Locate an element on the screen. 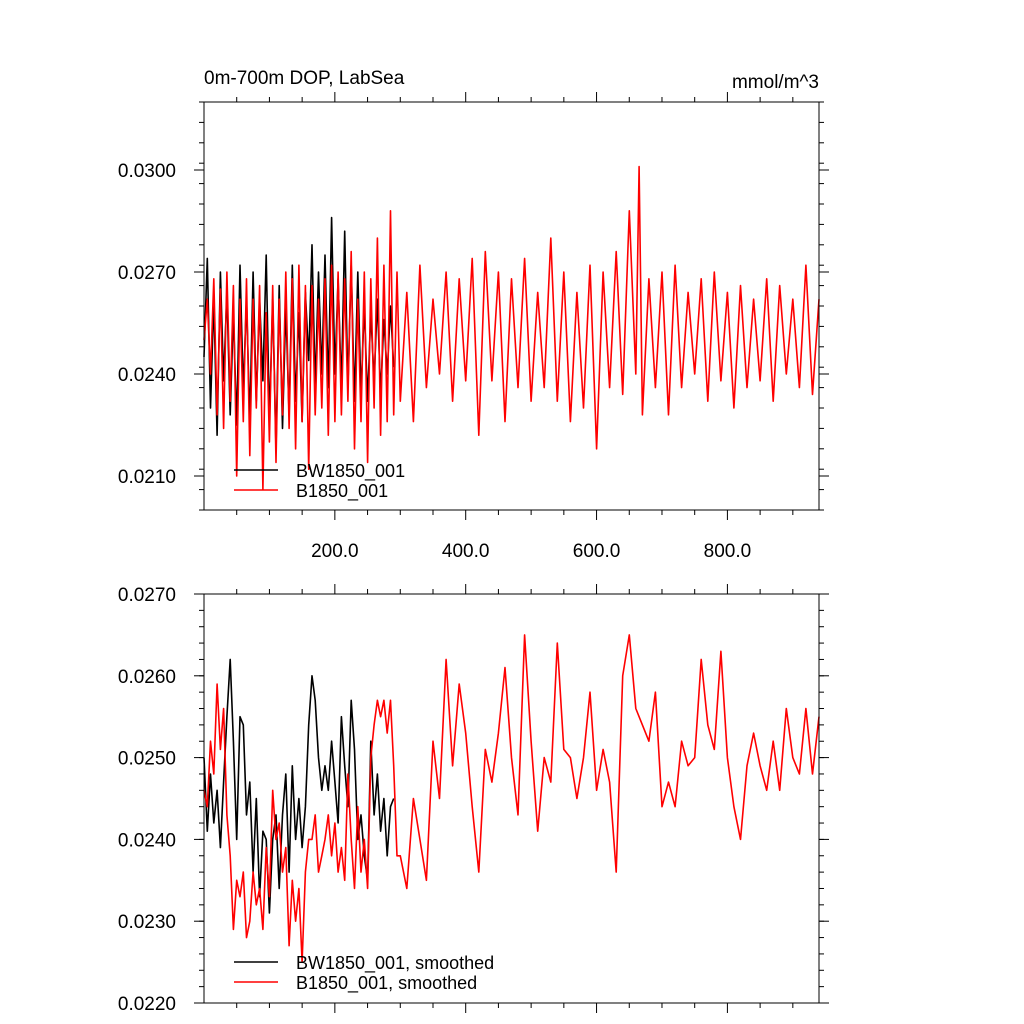 This screenshot has width=1024, height=1024. legend-label-0: BW1850_001, smoothed is located at coordinates (395, 963).